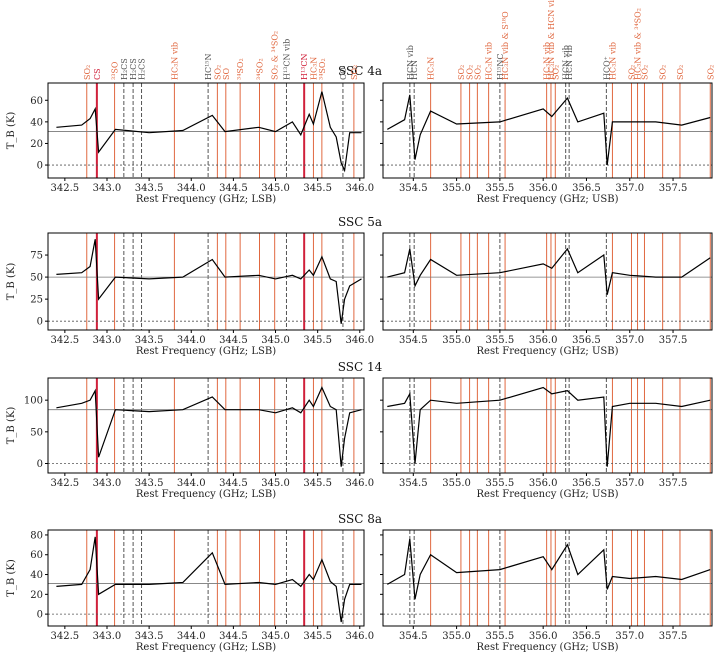 The height and width of the screenshot is (656, 720). What do you see at coordinates (638, 44) in the screenshot?
I see `line-label: HC₃N vib & ³⁴SO₂` at bounding box center [638, 44].